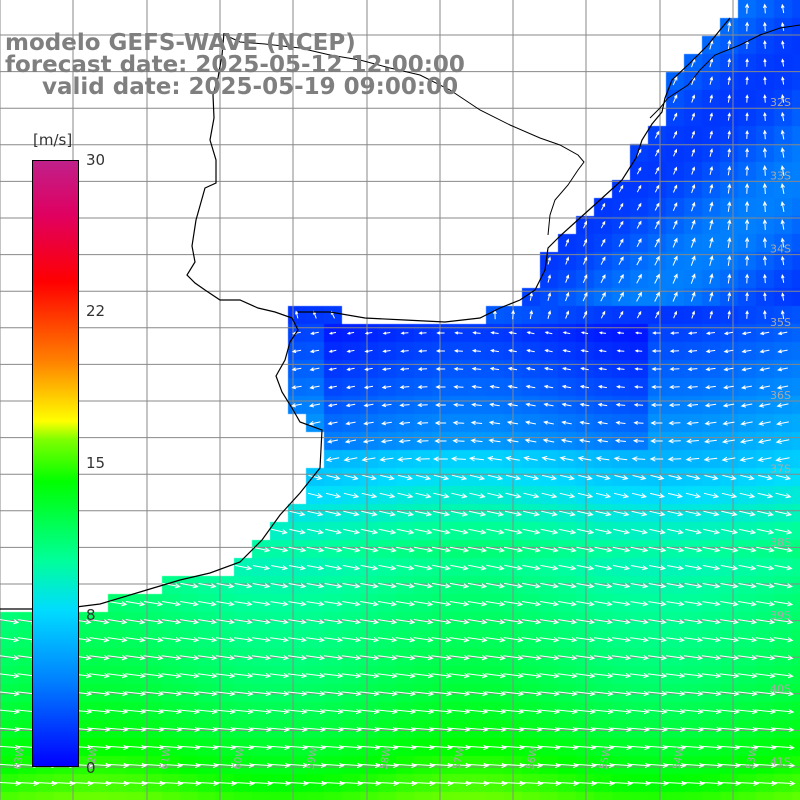 This screenshot has height=800, width=800. Describe the element at coordinates (404, 135) in the screenshot. I see `uruguay-border` at that location.